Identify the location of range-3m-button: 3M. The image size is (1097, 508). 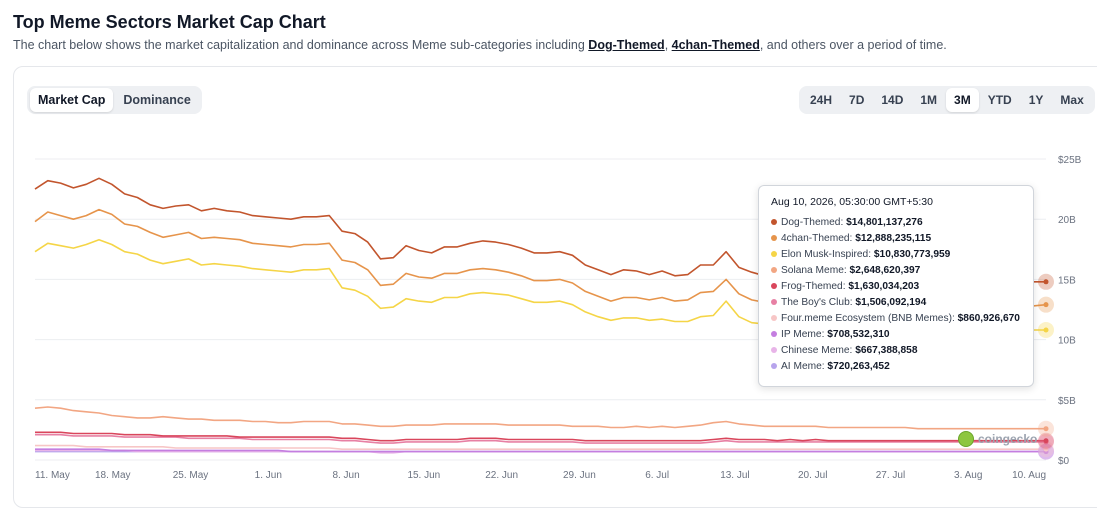
(962, 100).